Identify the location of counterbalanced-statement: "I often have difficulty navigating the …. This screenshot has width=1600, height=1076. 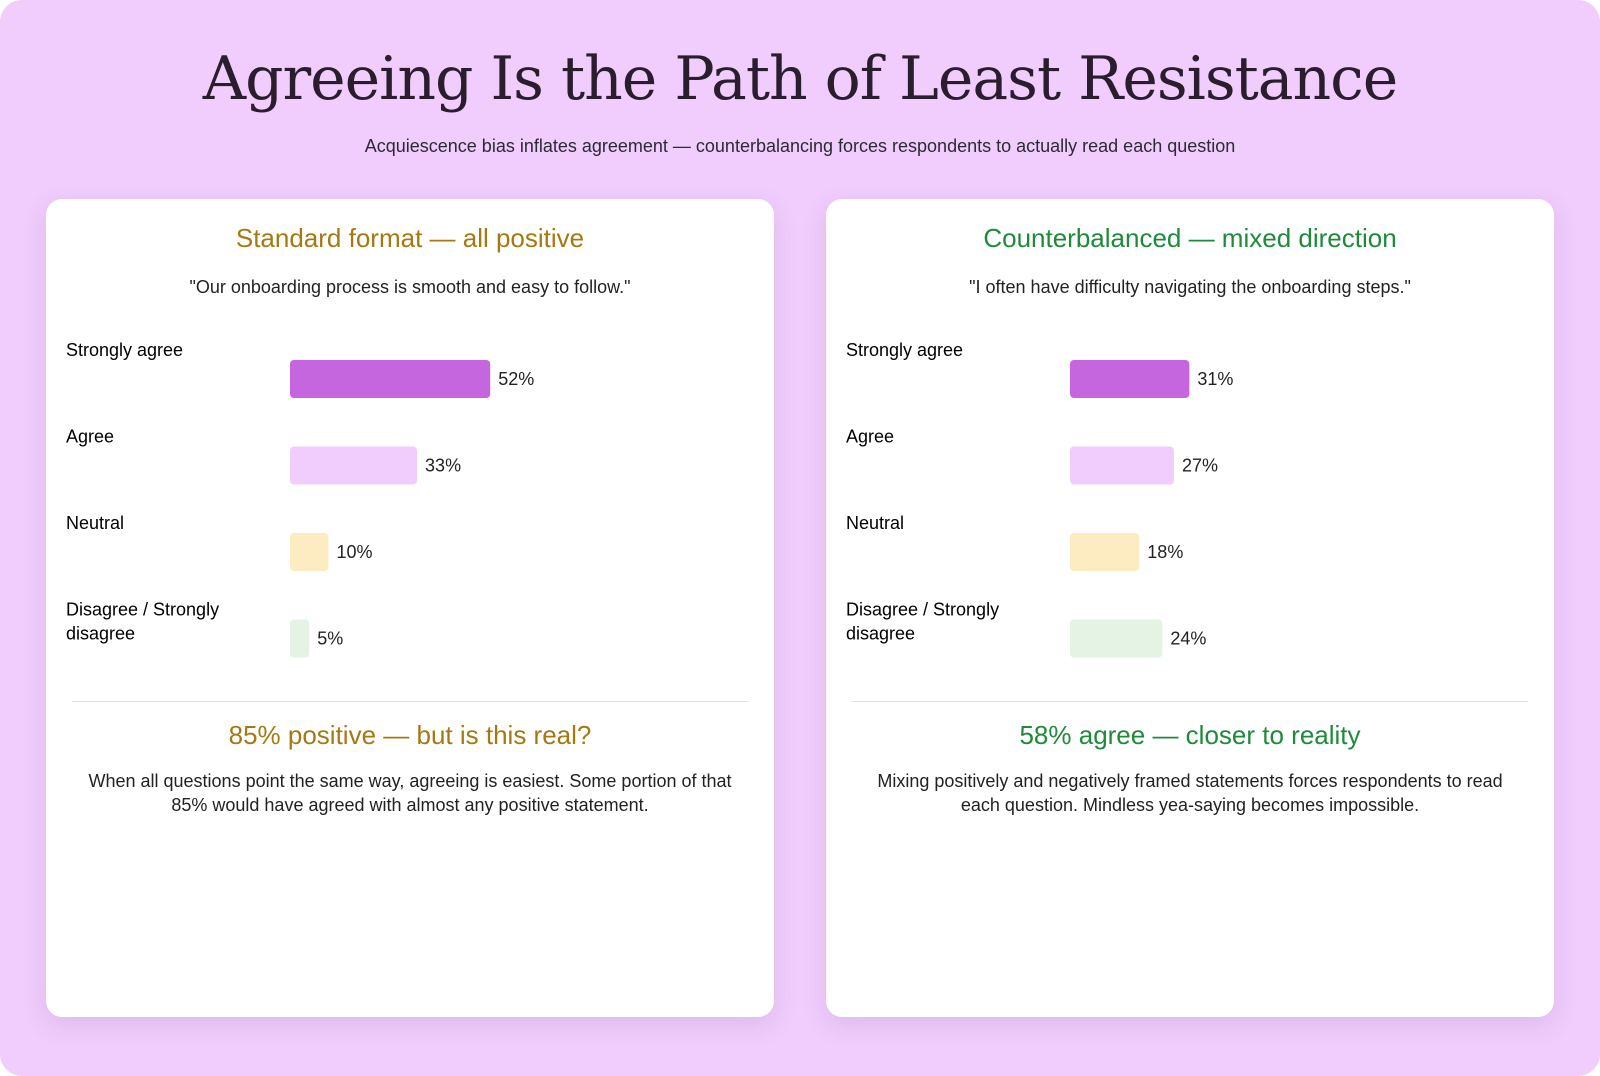
(1190, 287).